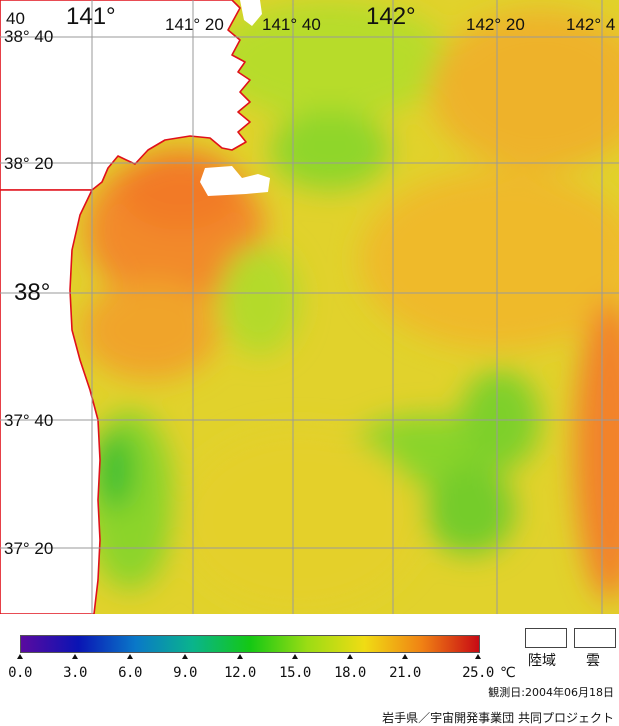 This screenshot has height=726, width=619. What do you see at coordinates (194, 24) in the screenshot?
I see `lon-label-141-20: 141° 20` at bounding box center [194, 24].